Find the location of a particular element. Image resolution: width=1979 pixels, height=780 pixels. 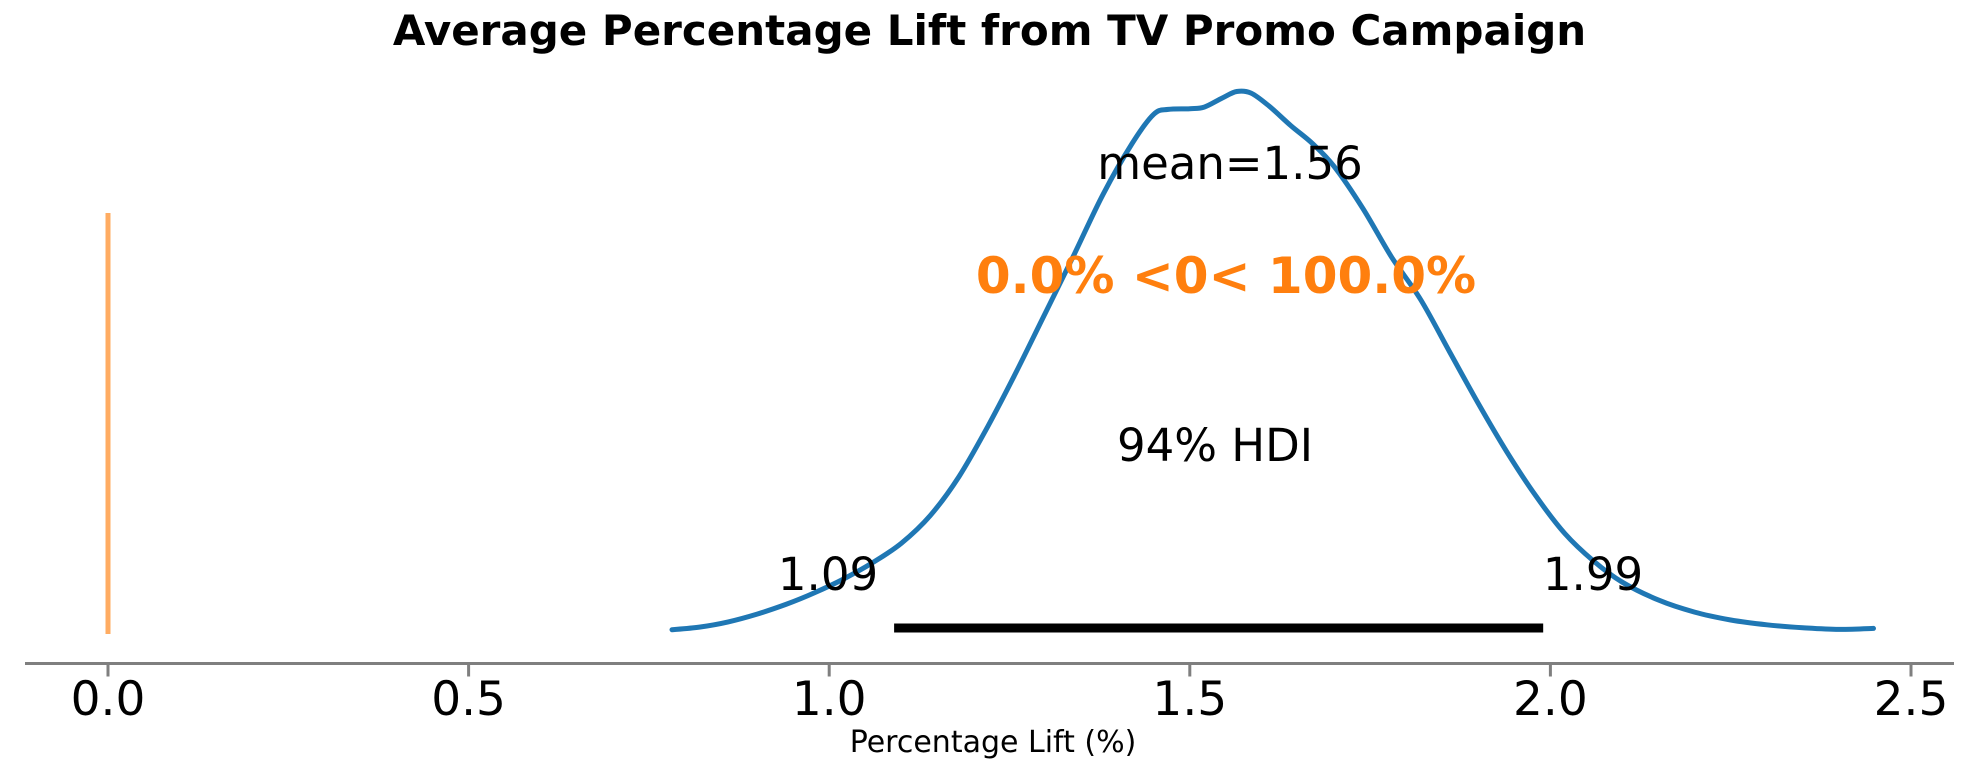

x-tick-label: 2.5 is located at coordinates (1911, 699).